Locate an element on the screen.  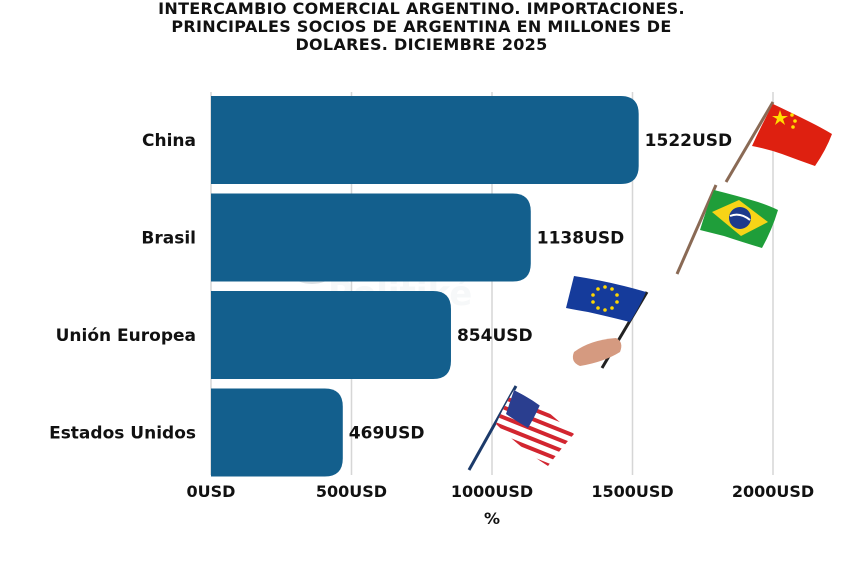
x-tick-labels: 0USD 500USD 1000USD 1500USD 2000USD is located at coordinates (501, 491).